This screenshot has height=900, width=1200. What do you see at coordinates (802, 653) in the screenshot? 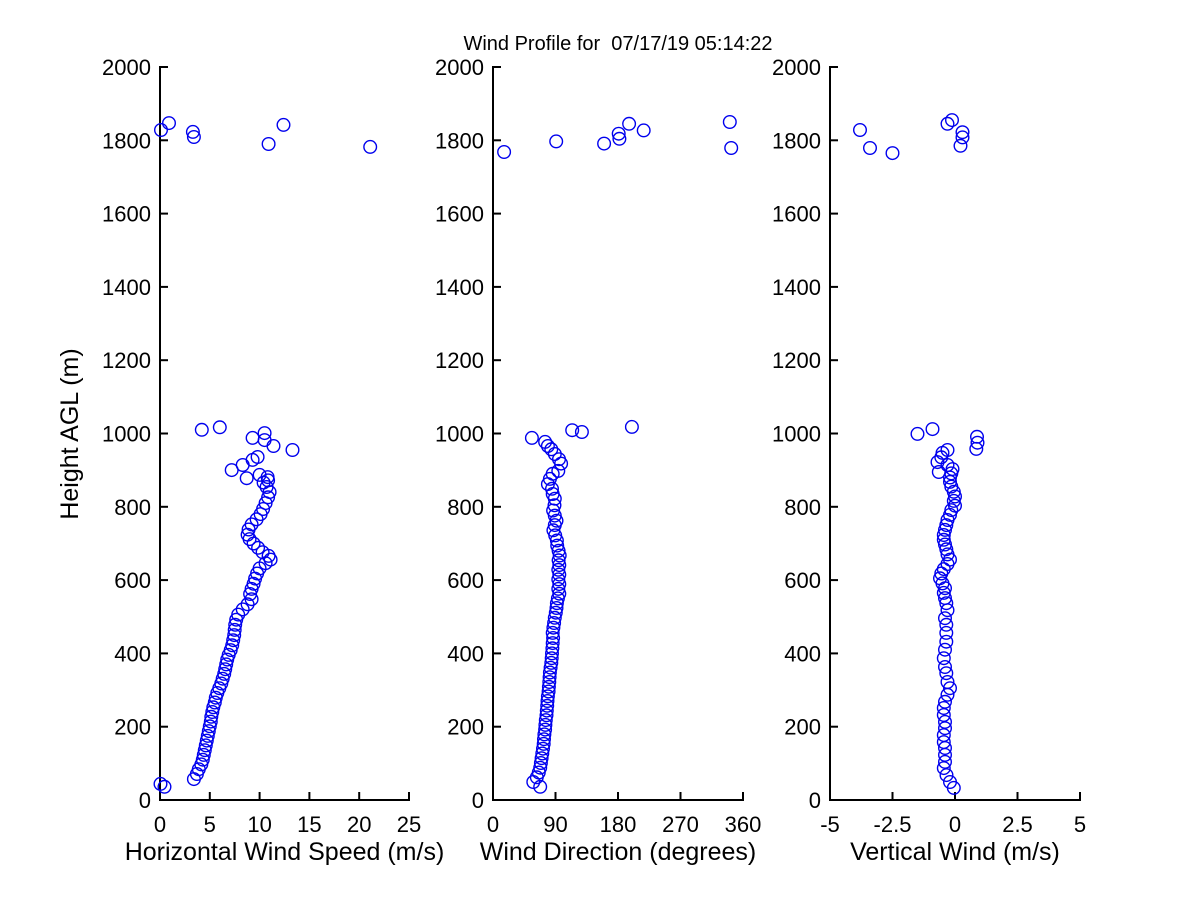
I see `y-tick-label: 400` at bounding box center [802, 653].